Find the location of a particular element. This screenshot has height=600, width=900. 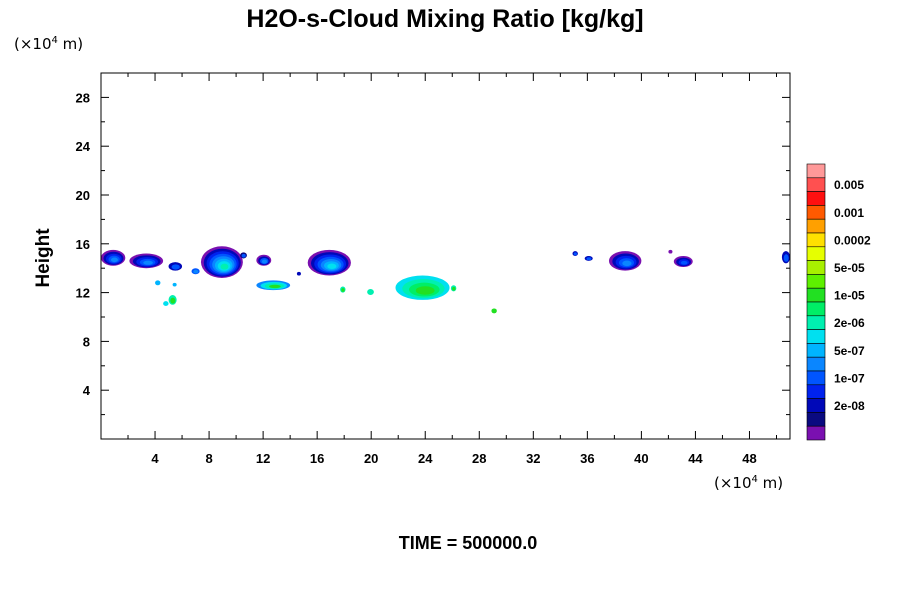

y-tick-label: 4 is located at coordinates (87, 390).